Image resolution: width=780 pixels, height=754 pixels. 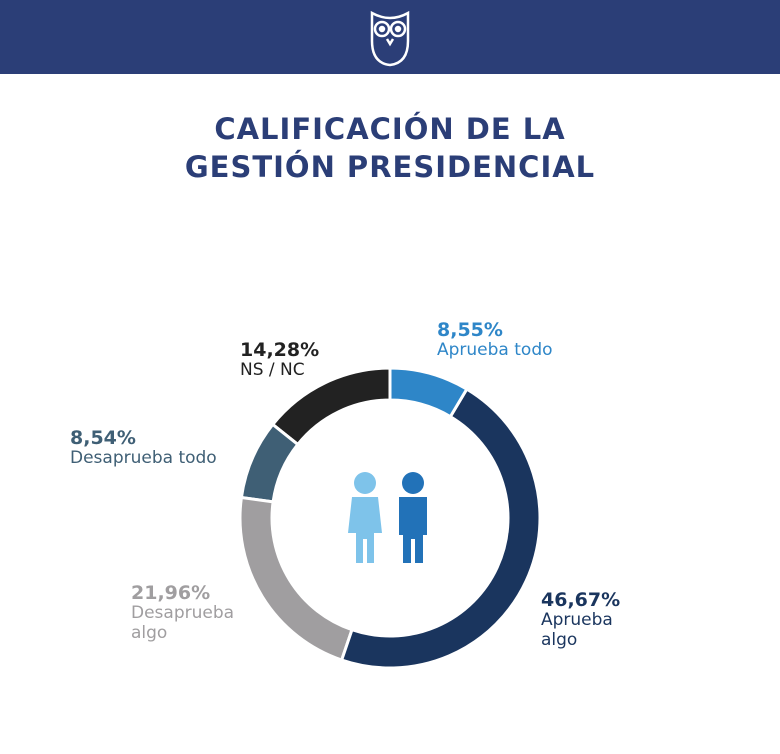 I want to click on value-label: 14,28%, so click(x=280, y=350).